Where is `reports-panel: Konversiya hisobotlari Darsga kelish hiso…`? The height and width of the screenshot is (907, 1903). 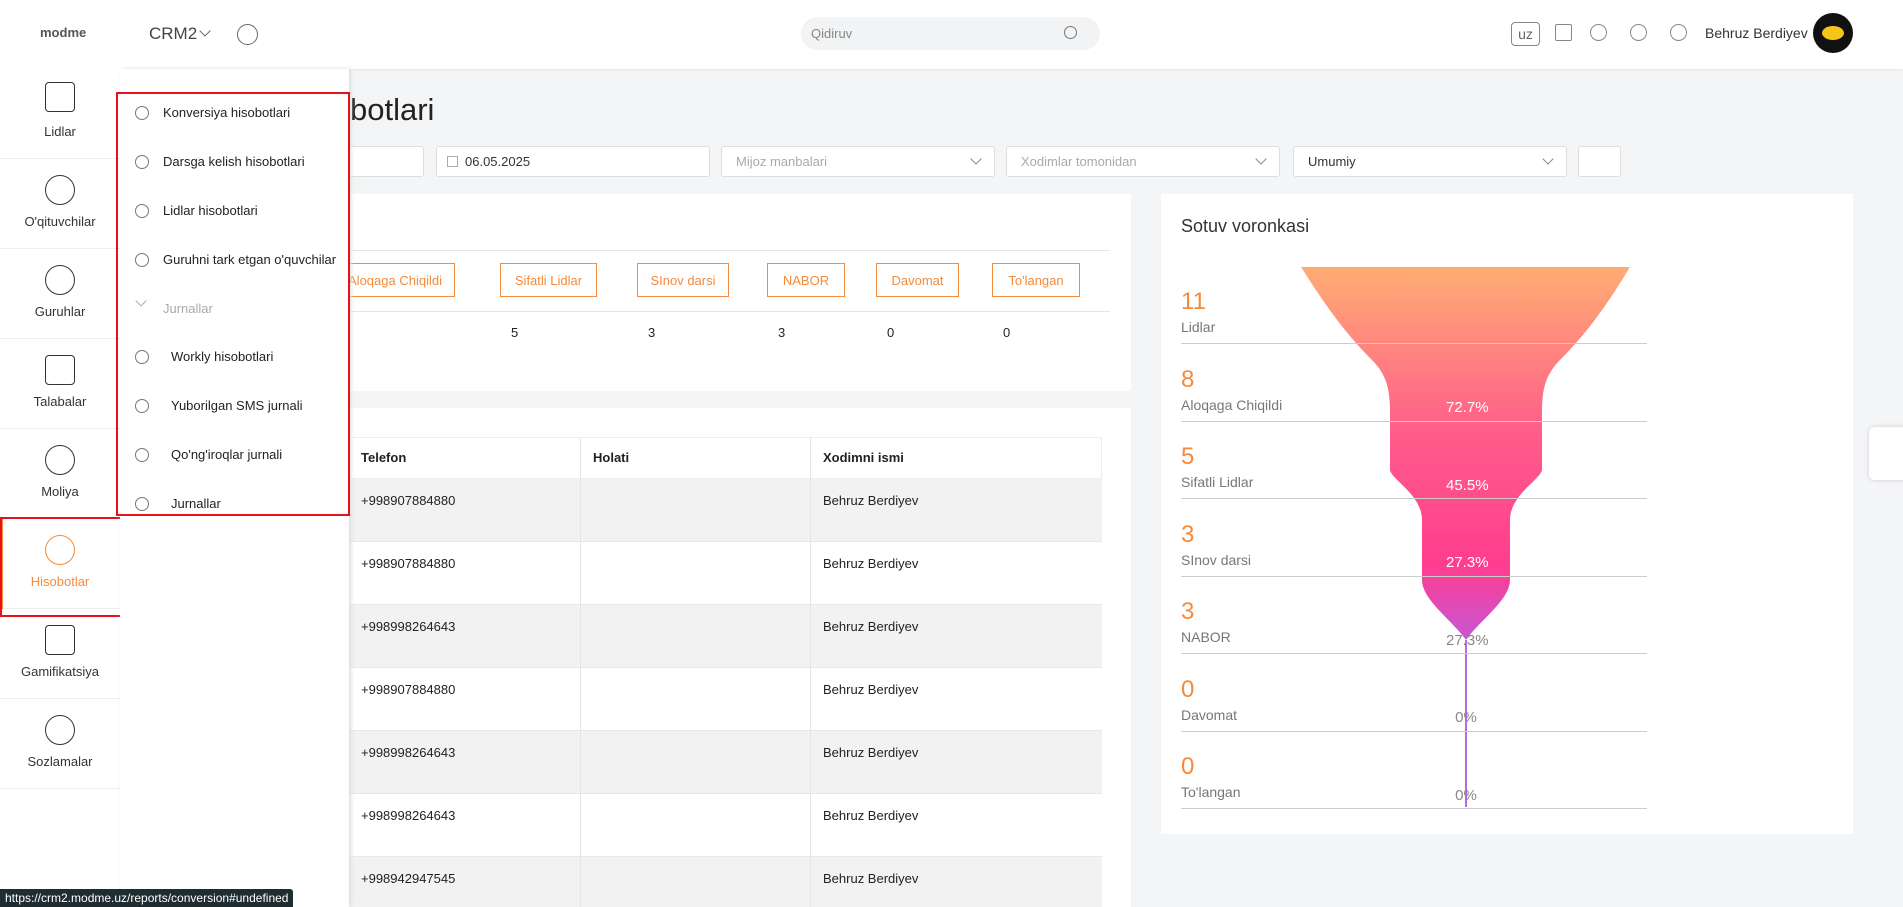
reports-panel: Konversiya hisobotlari Darsga kelish hiso… is located at coordinates (233, 488).